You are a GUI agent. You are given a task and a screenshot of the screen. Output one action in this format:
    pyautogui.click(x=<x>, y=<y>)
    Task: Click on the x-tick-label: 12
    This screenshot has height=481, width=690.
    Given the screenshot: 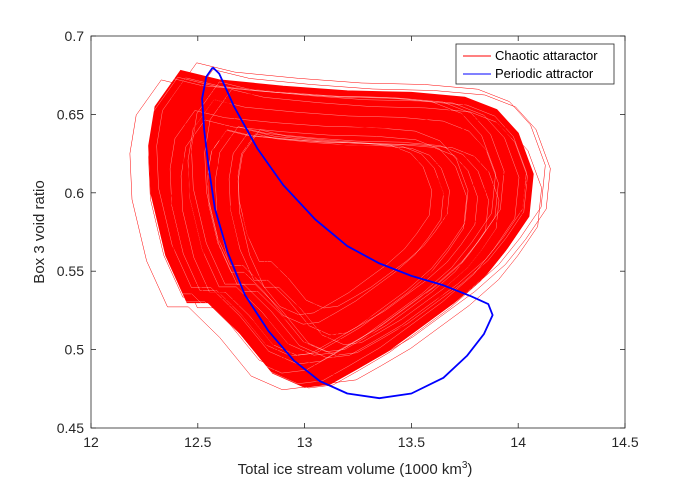 What is the action you would take?
    pyautogui.click(x=91, y=442)
    